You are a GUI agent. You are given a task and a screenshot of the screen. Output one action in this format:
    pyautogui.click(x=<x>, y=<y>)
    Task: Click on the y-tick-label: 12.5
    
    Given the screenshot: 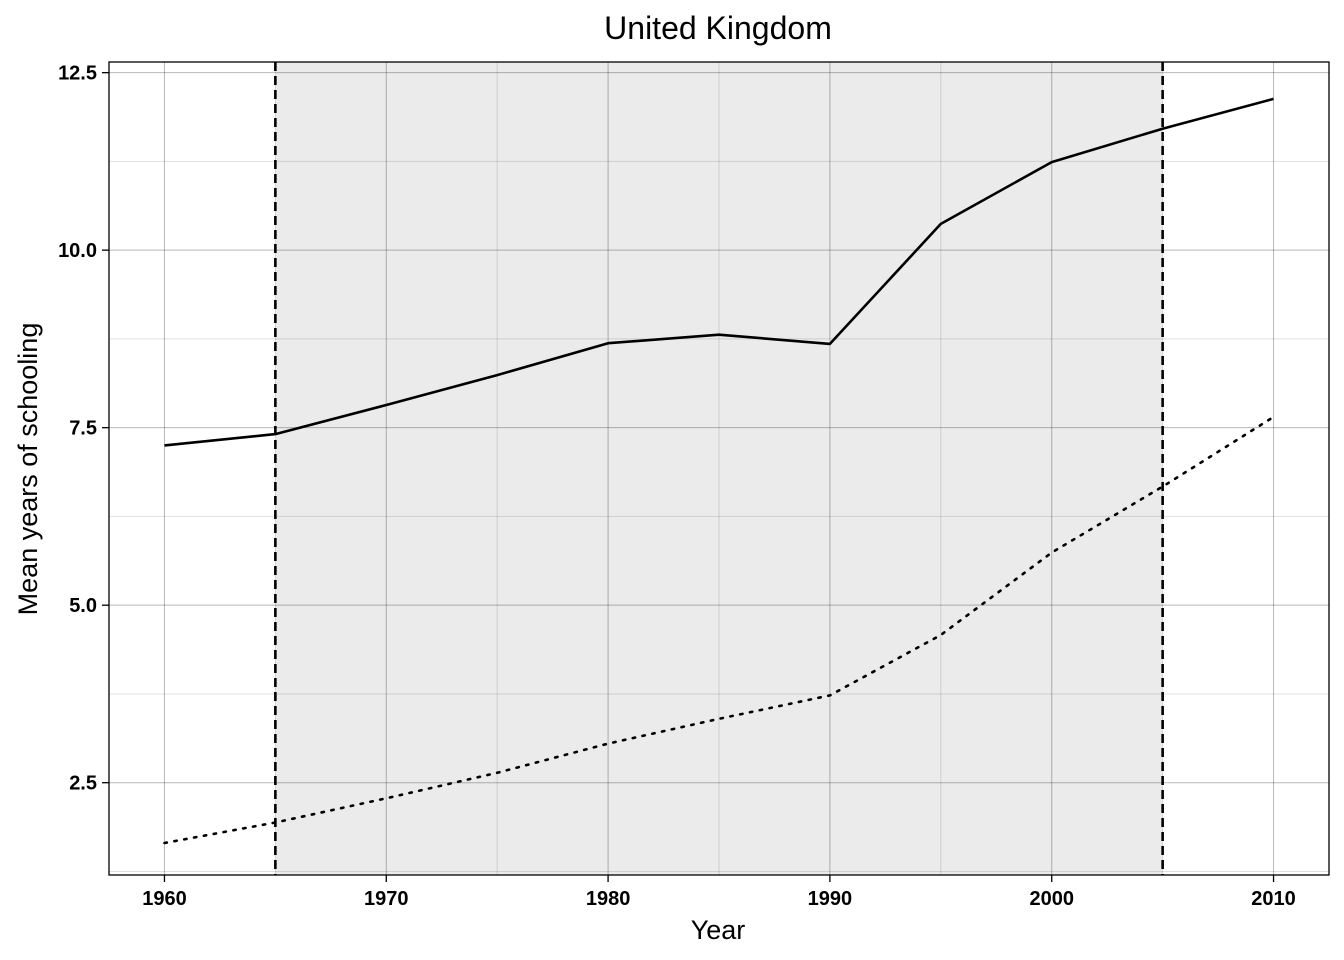 What is the action you would take?
    pyautogui.click(x=77, y=74)
    